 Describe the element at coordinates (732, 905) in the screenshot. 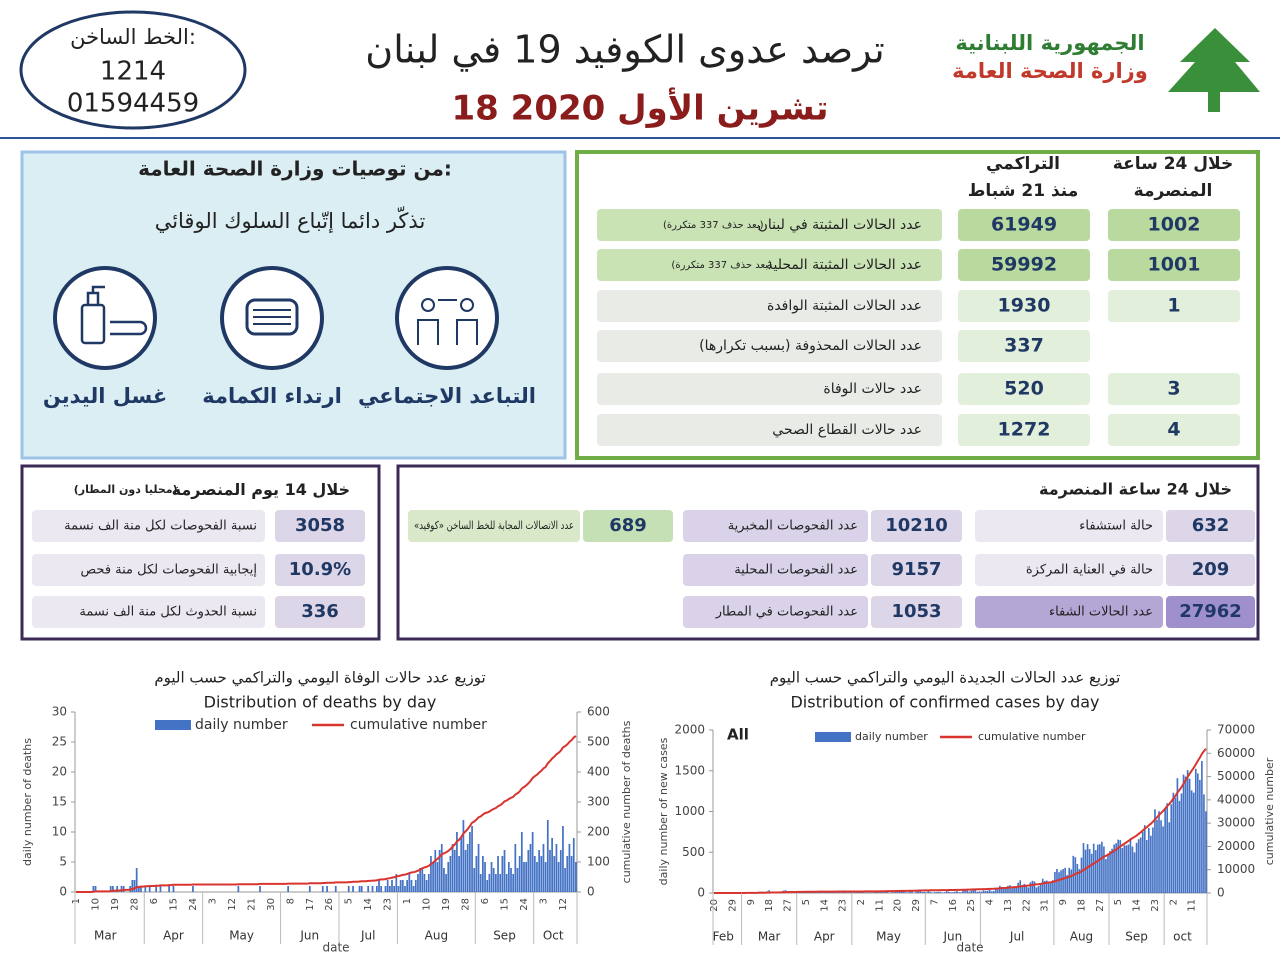

I see `x-tick-label: 29` at that location.